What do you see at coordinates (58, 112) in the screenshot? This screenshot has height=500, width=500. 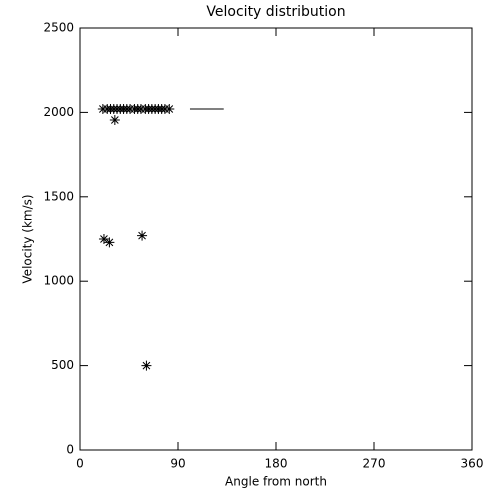 I see `y-tick-label: 2000` at bounding box center [58, 112].